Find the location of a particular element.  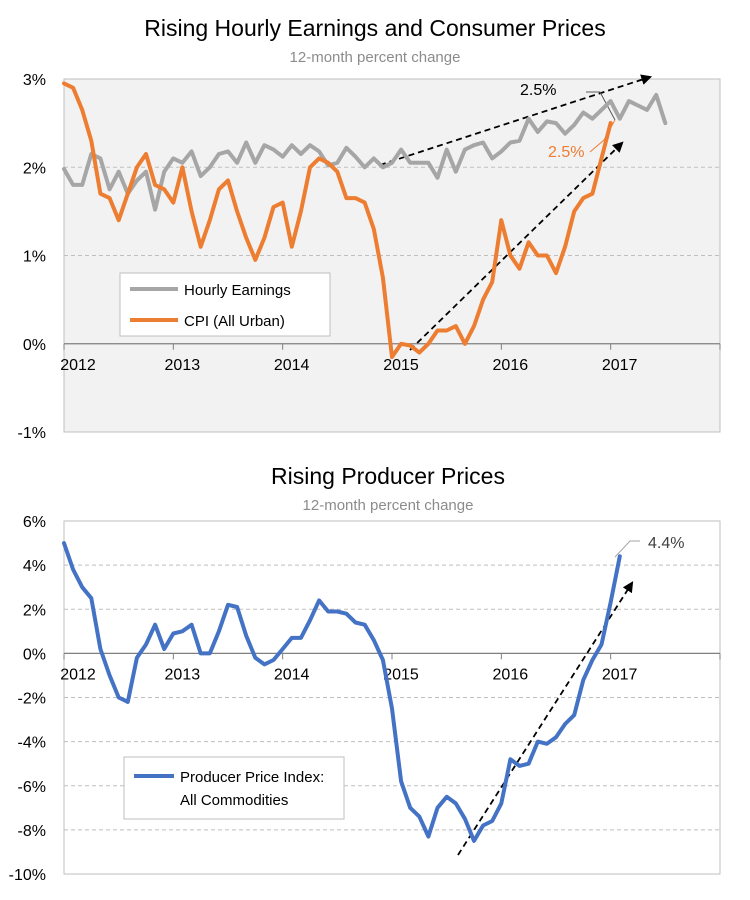

chart2-legend-box is located at coordinates (234, 788).